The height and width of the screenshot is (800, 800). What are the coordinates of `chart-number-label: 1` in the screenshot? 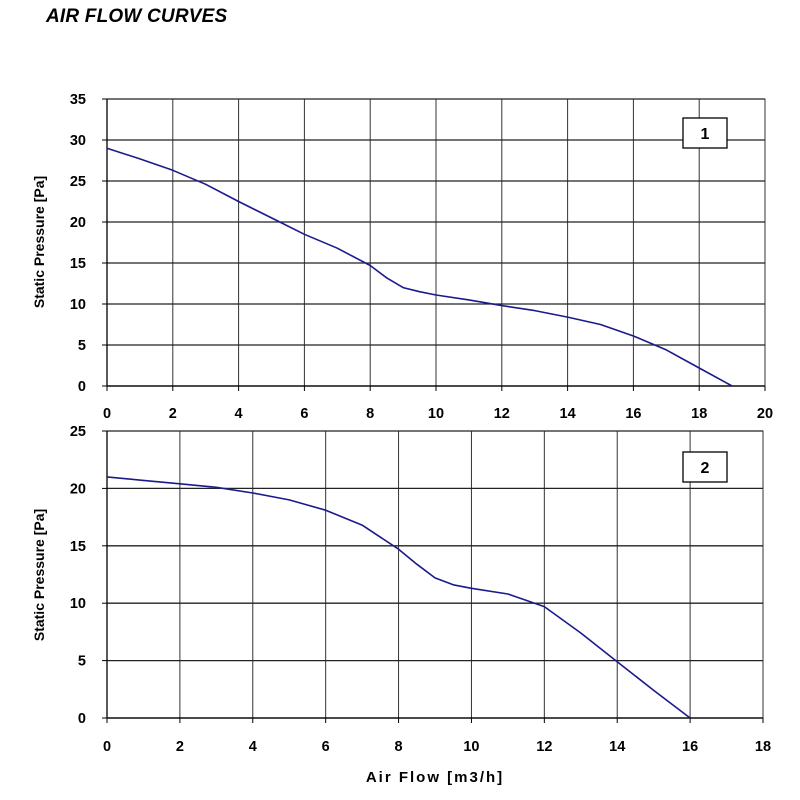 It's located at (705, 134).